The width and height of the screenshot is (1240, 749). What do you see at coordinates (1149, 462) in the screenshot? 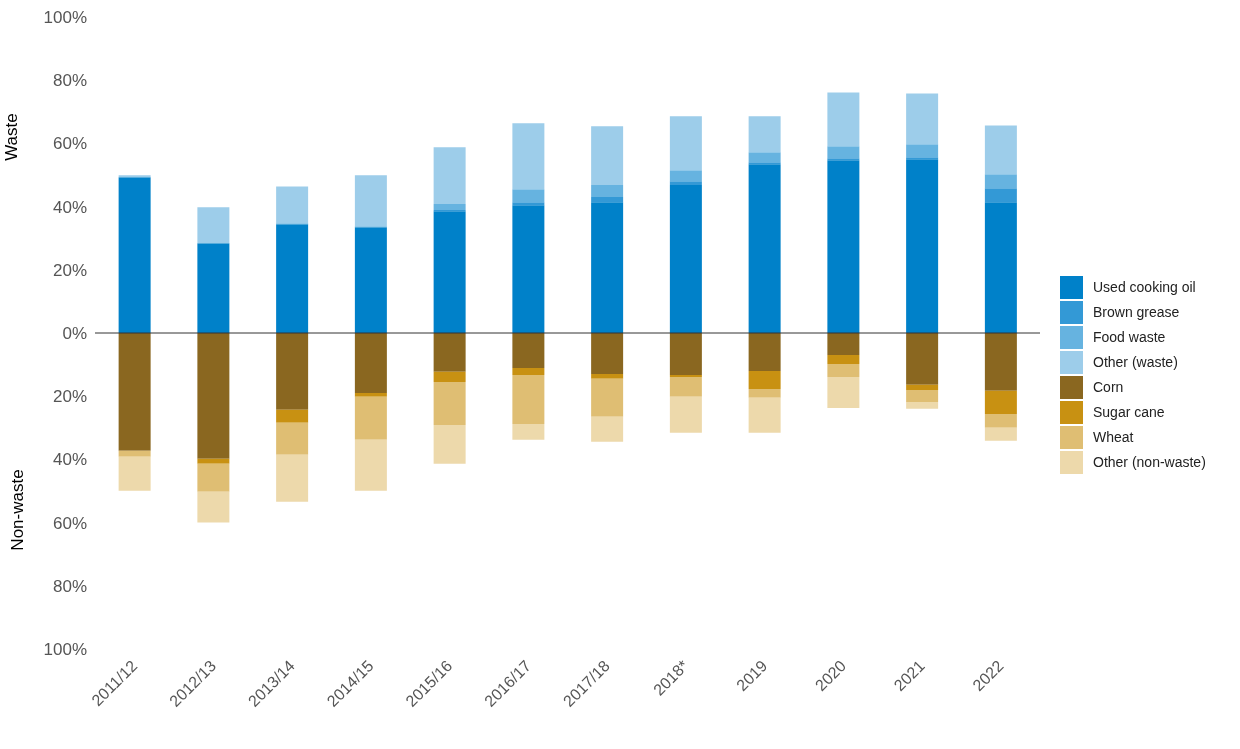
I see `legend-label: Other (non-waste)` at bounding box center [1149, 462].